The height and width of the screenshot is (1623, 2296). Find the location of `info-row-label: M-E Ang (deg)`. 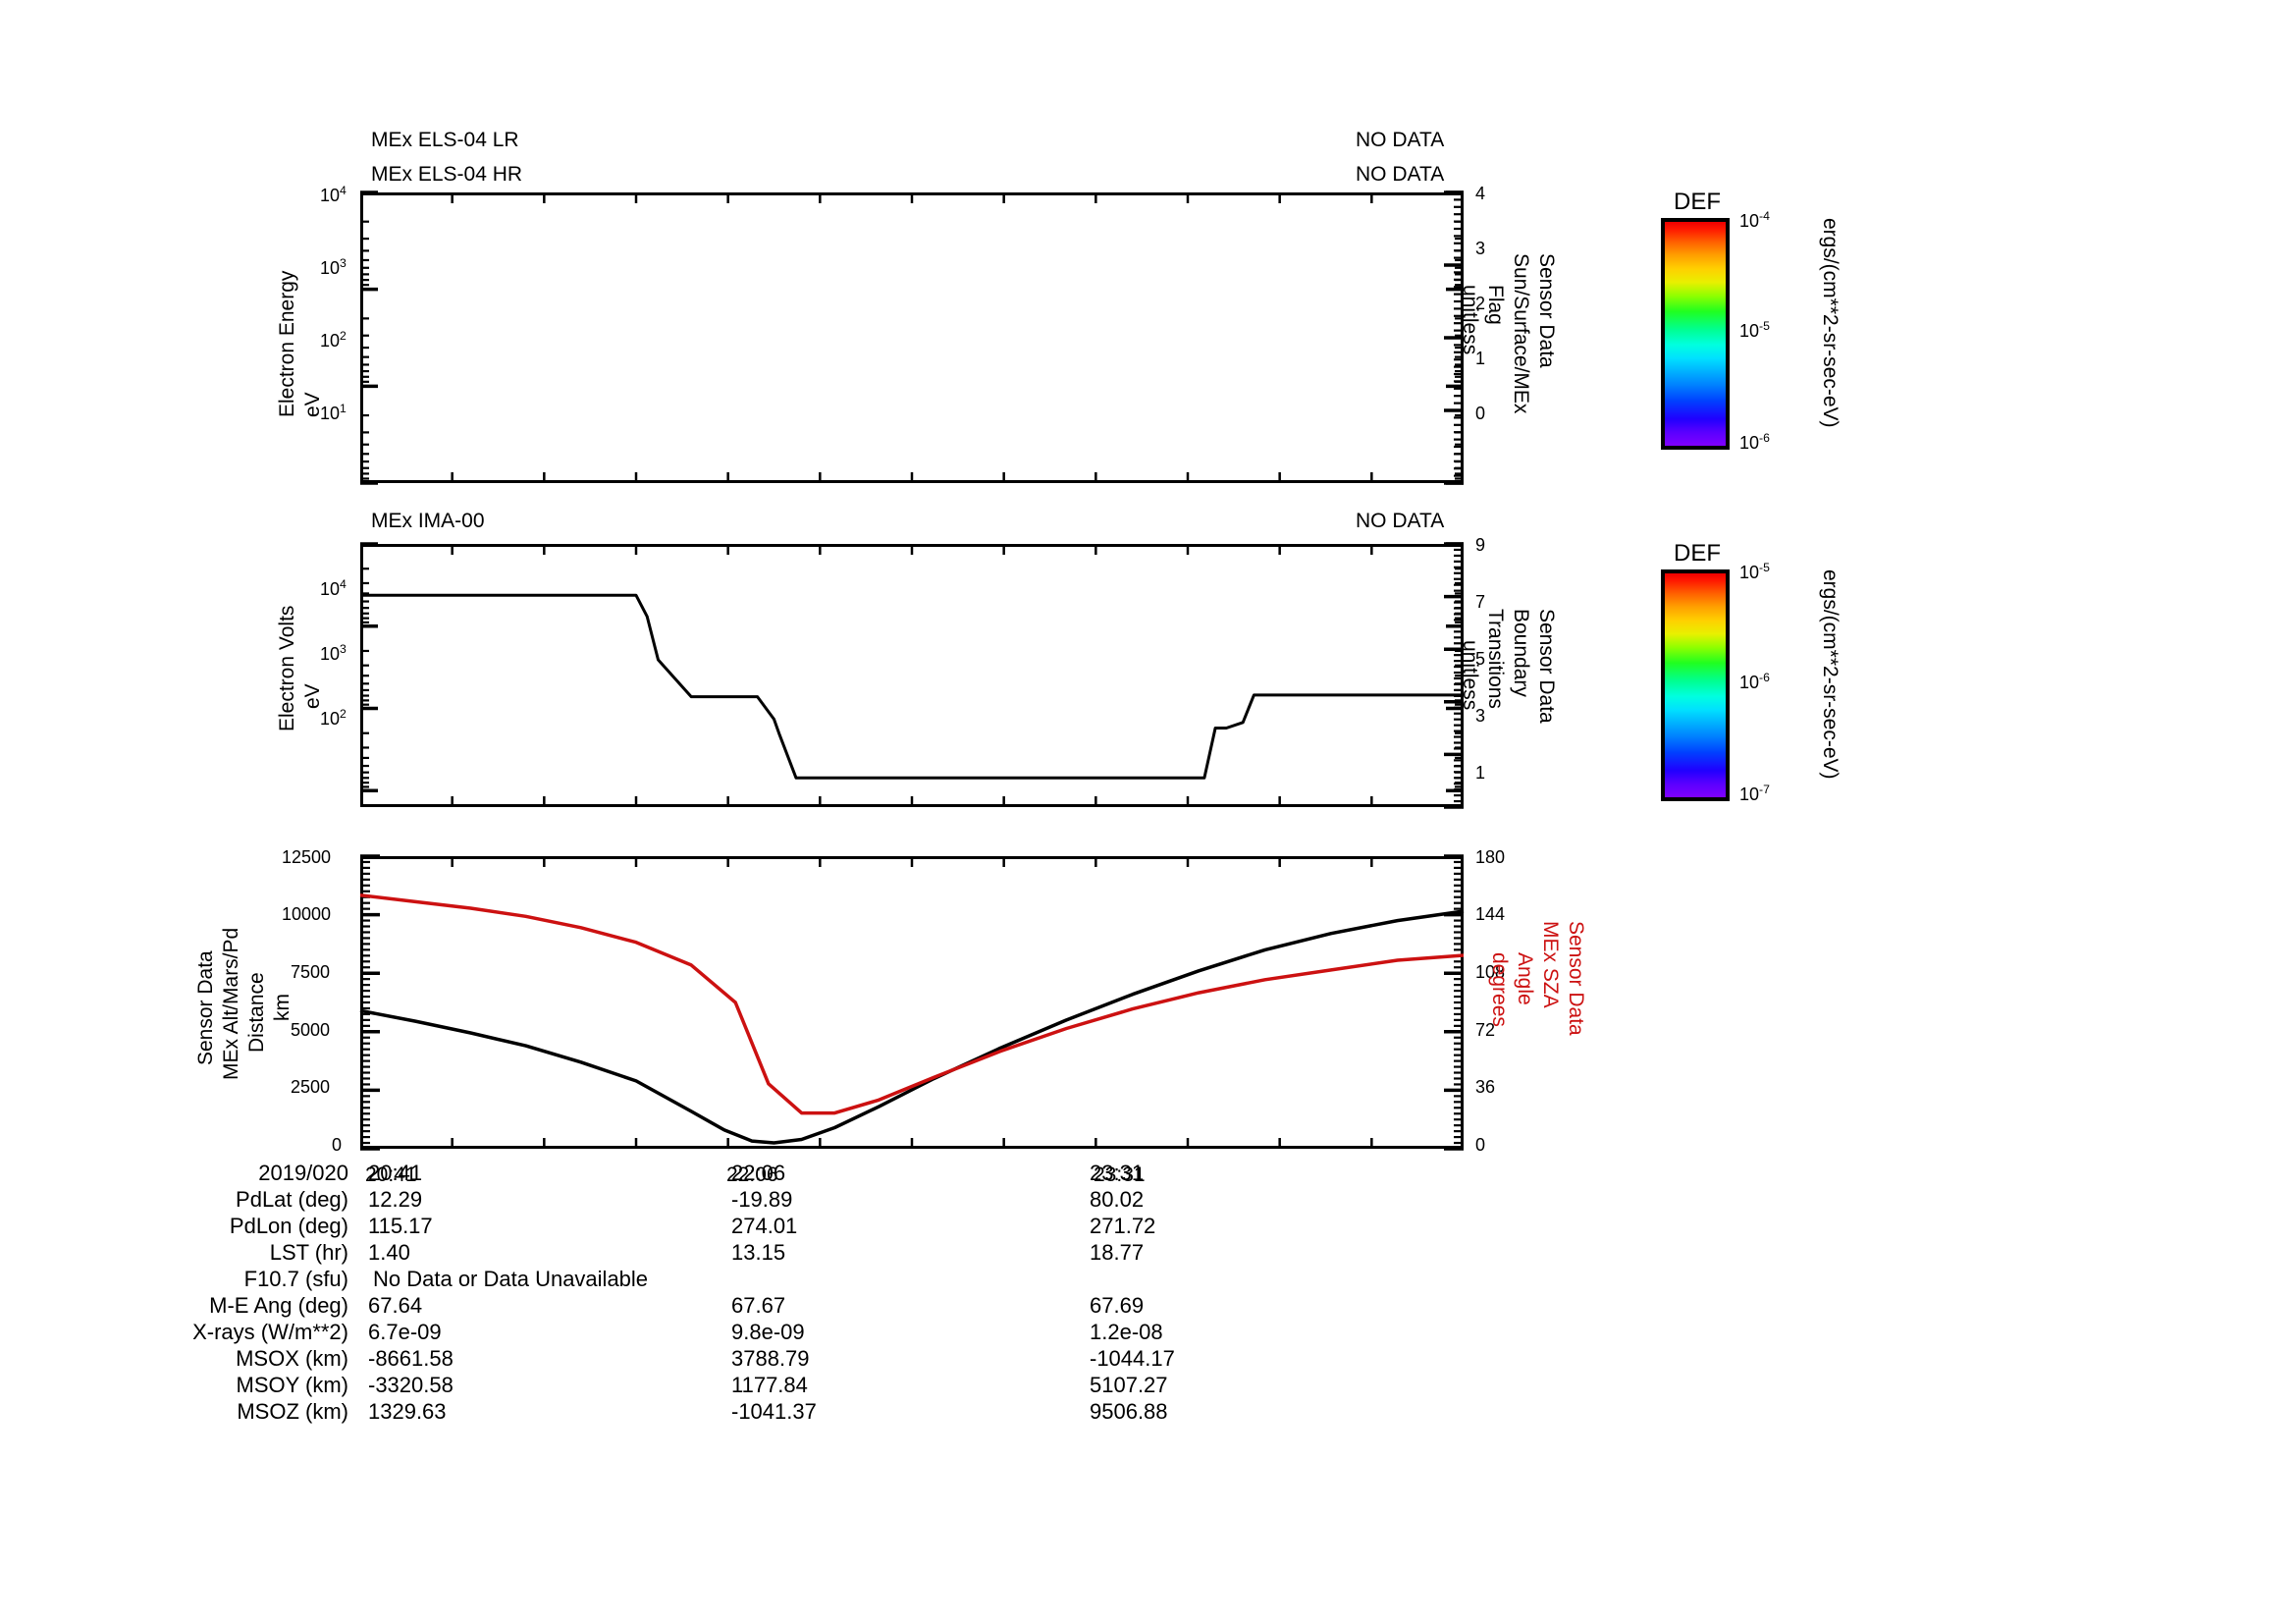

info-row-label: M-E Ang (deg) is located at coordinates (278, 1306).